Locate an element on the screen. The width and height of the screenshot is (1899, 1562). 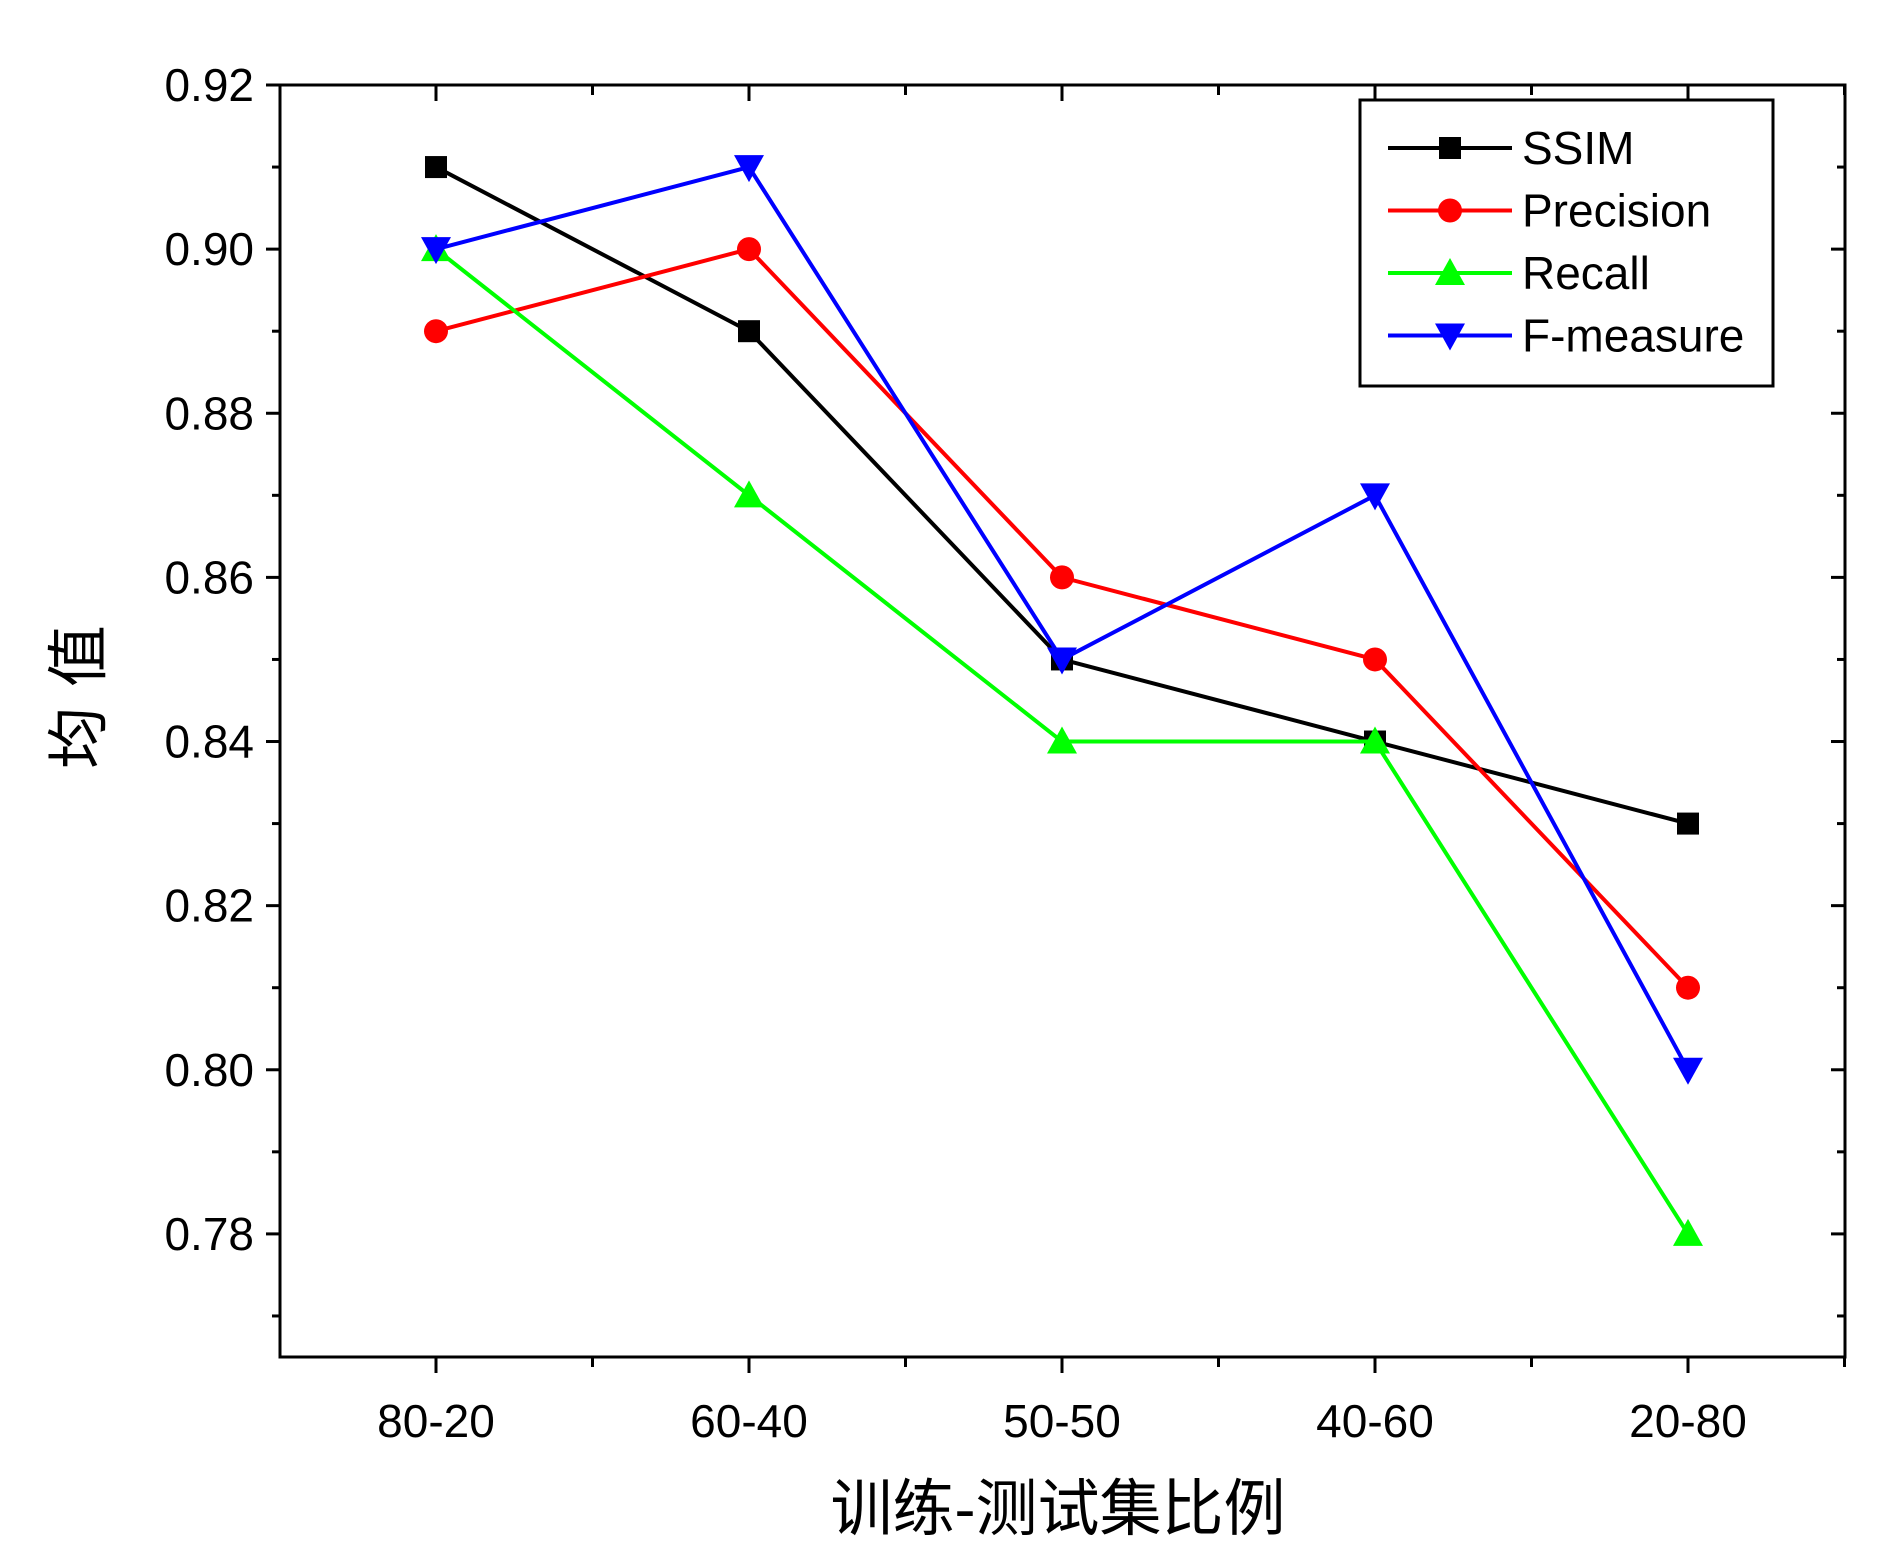
legend-label: Precision is located at coordinates (1616, 211).